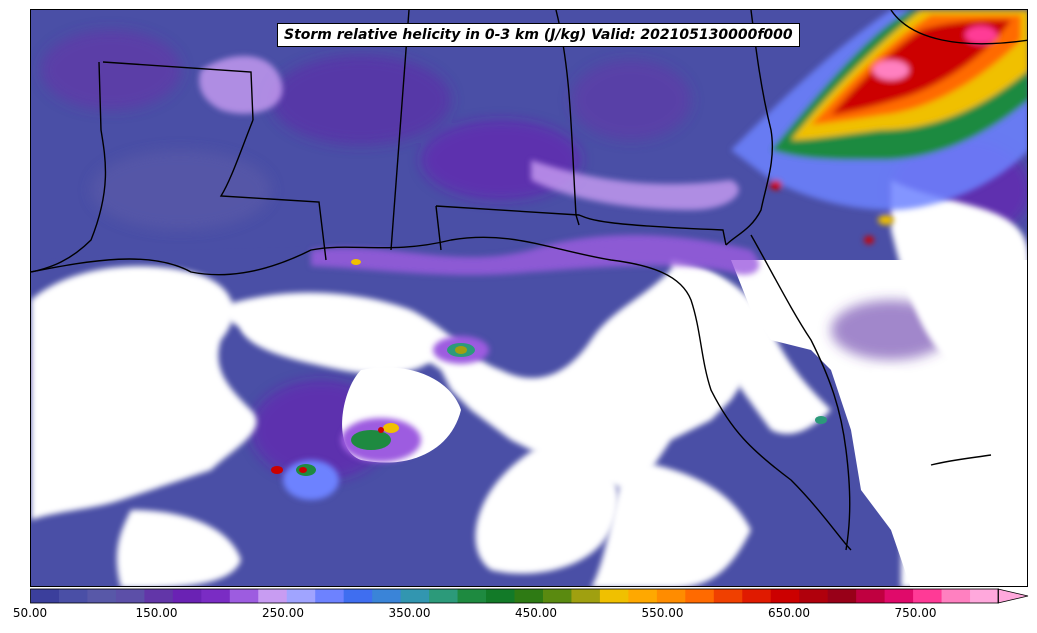  Describe the element at coordinates (915, 613) in the screenshot. I see `colorbar-tick-label: 750.00` at that location.